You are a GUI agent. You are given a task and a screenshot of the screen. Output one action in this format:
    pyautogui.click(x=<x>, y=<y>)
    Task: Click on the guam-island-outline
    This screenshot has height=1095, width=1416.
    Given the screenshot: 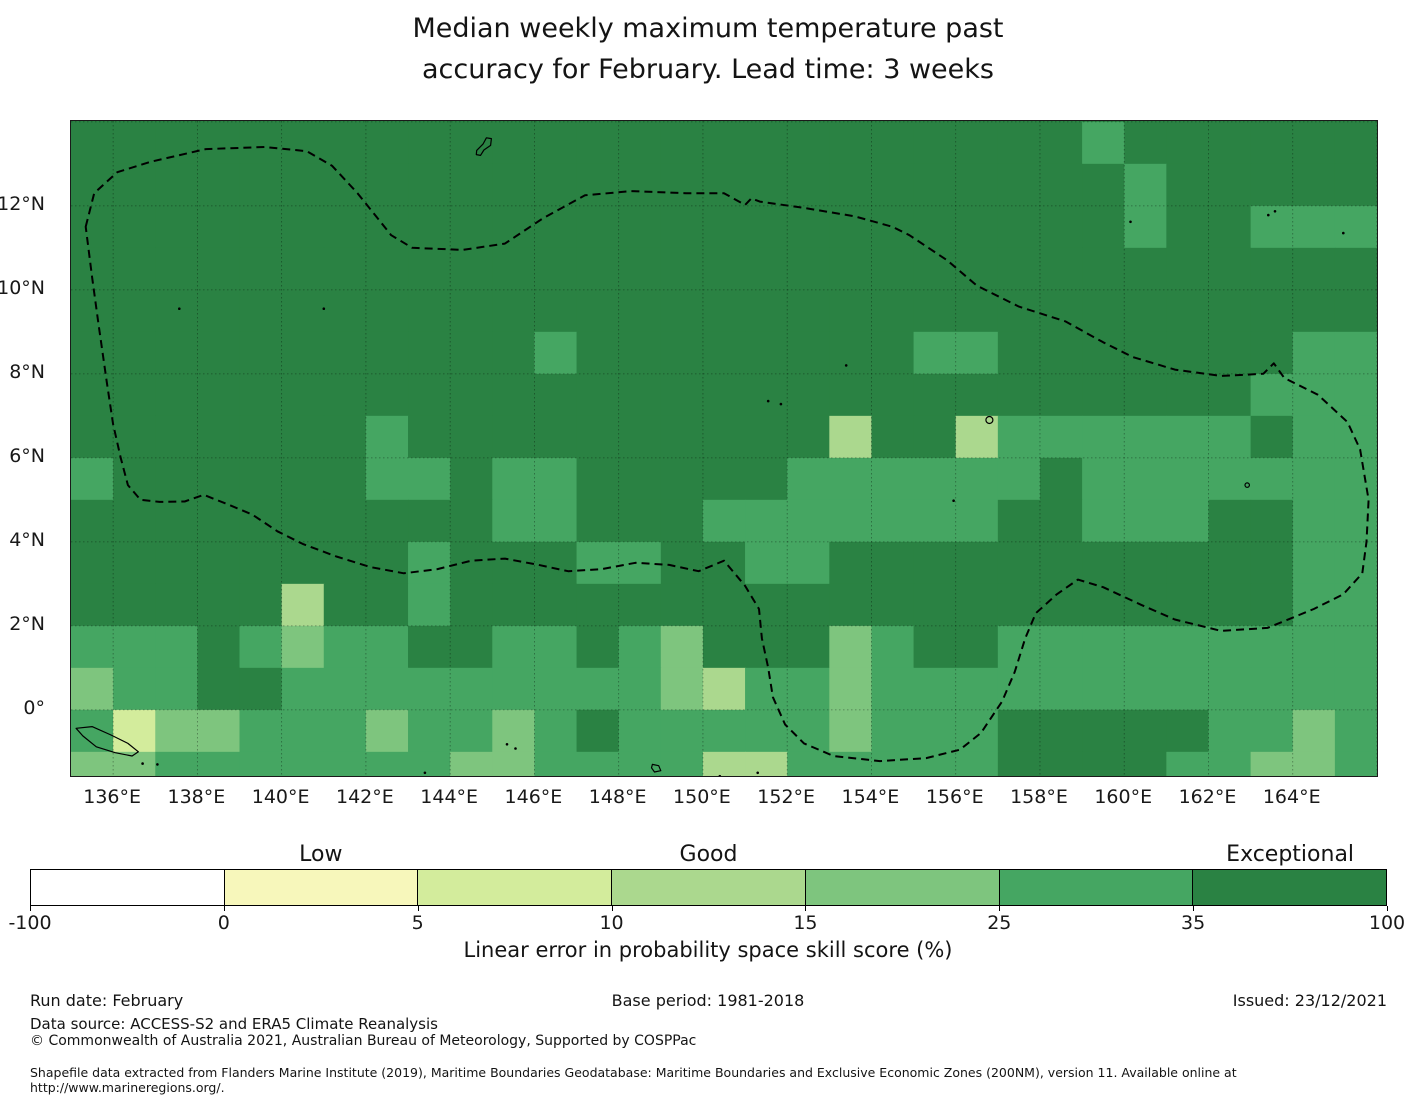 What is the action you would take?
    pyautogui.click(x=483, y=146)
    